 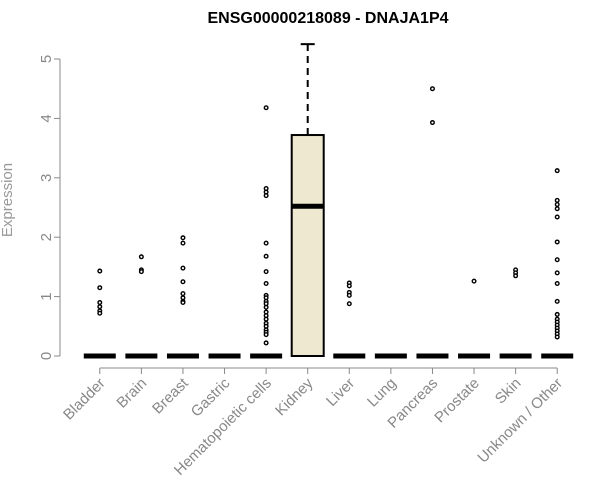 What do you see at coordinates (294, 396) in the screenshot?
I see `x-tick-label: Kidney` at bounding box center [294, 396].